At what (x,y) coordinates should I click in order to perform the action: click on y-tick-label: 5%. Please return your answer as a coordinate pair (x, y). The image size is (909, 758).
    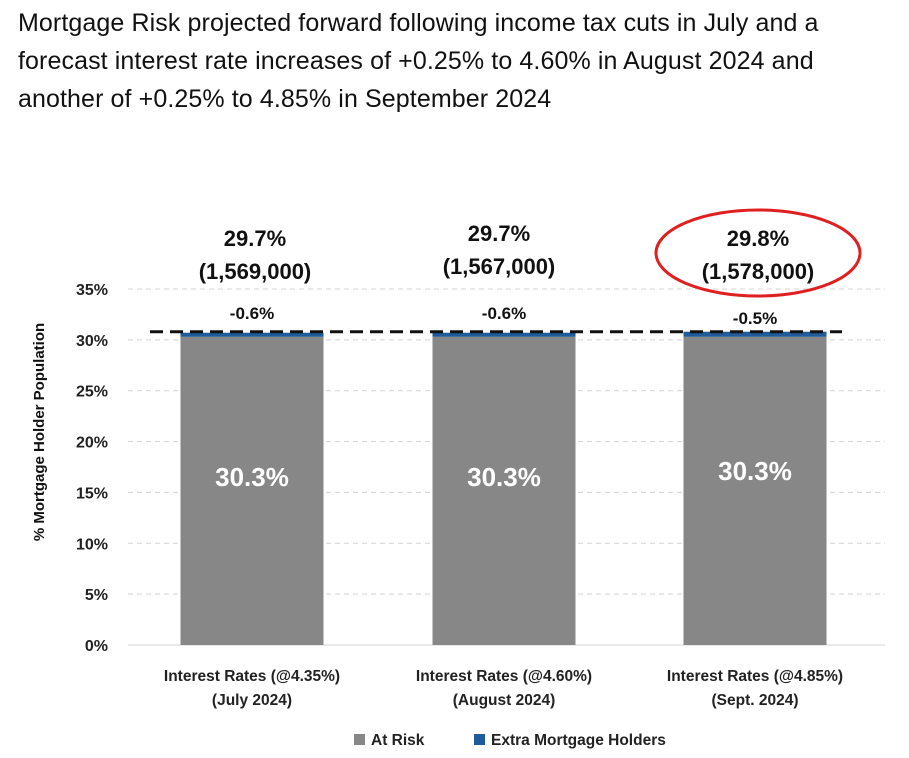
    Looking at the image, I should click on (96, 595).